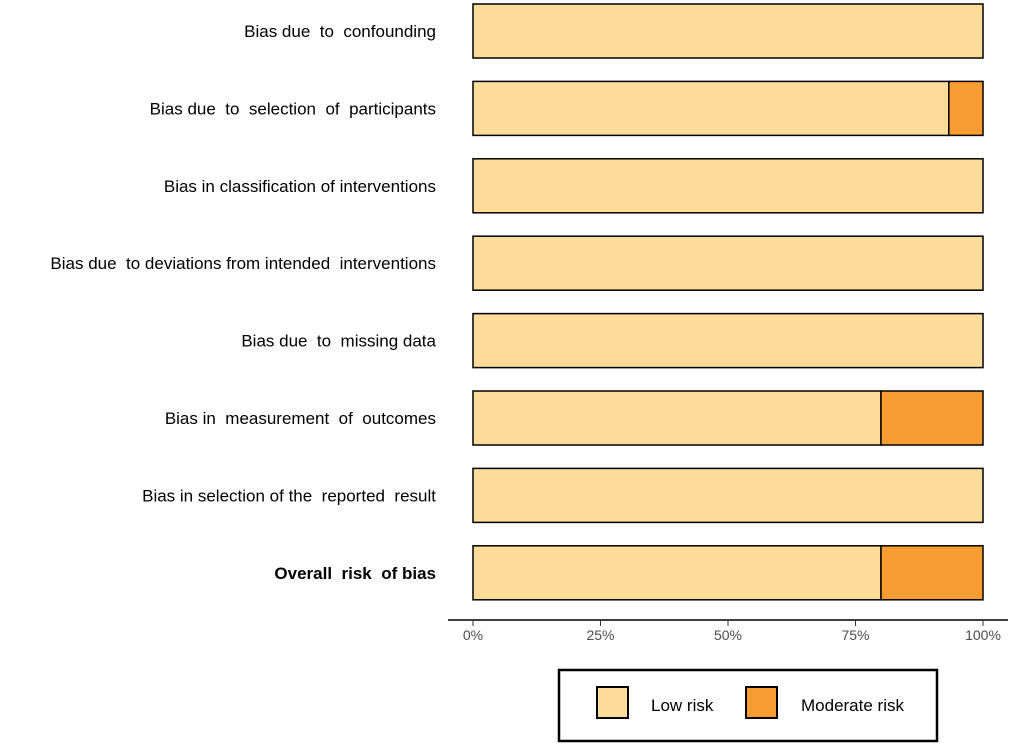 This screenshot has width=1021, height=751. I want to click on x-axis-ticks: 0% 25% 50% 75% 100%, so click(732, 631).